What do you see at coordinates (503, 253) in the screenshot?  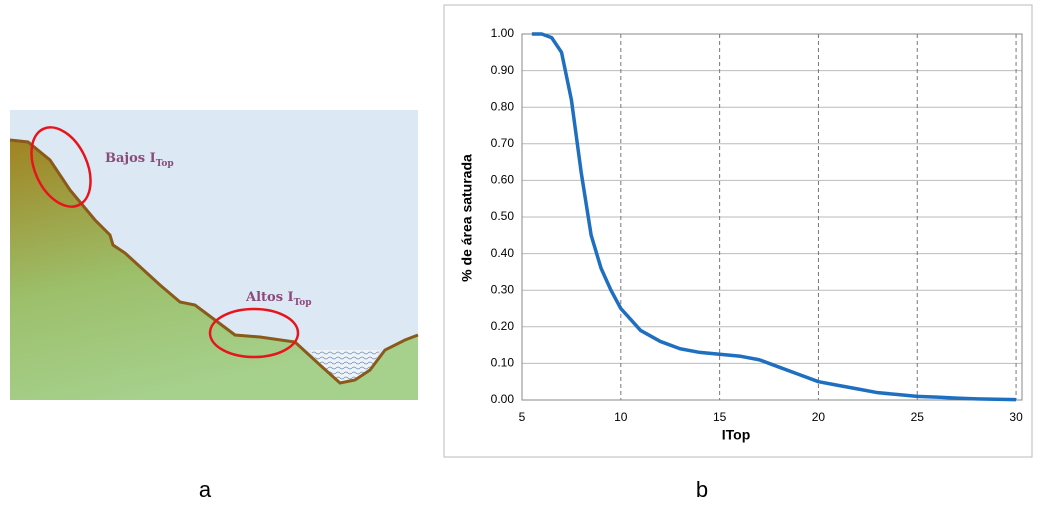 I see `y-tick-label: 0.40` at bounding box center [503, 253].